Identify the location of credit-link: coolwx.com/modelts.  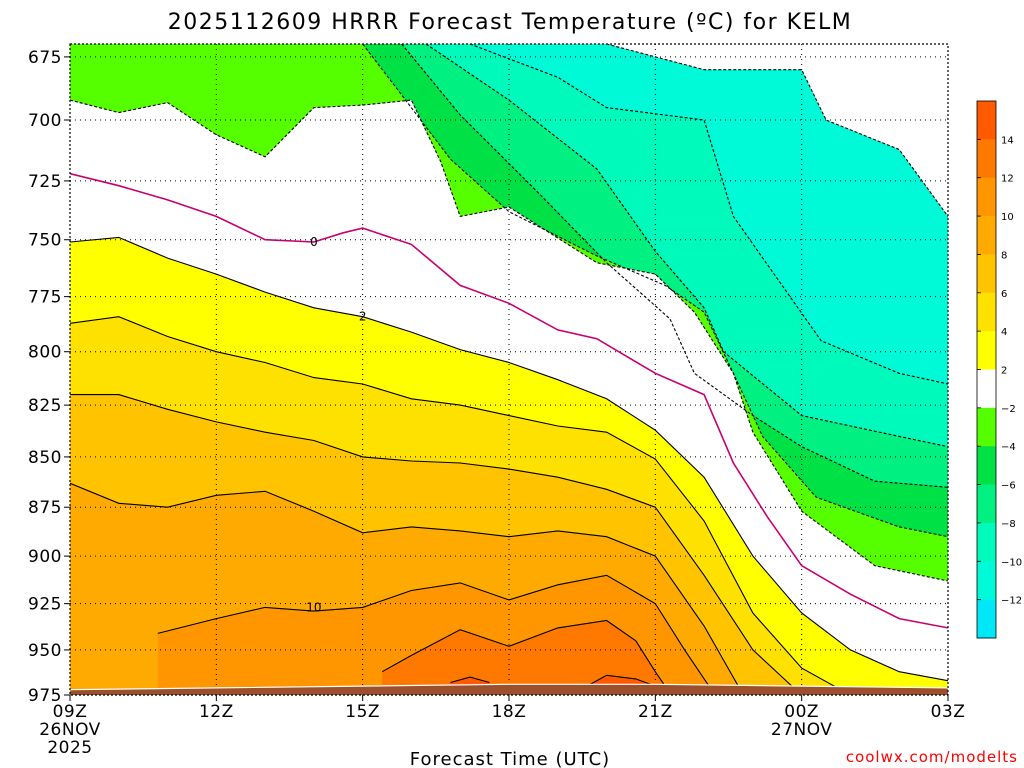
(932, 757).